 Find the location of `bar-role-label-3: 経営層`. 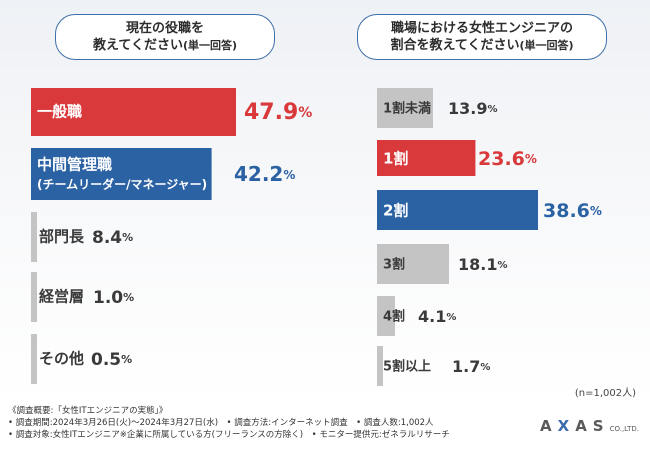

bar-role-label-3: 経営層 is located at coordinates (61, 297).